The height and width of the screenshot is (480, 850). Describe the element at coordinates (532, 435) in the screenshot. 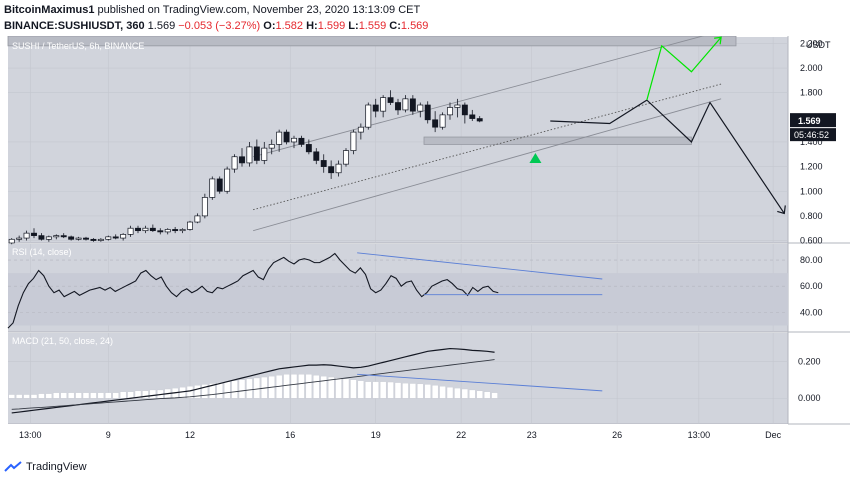

I see `time-tick-label: 23` at that location.